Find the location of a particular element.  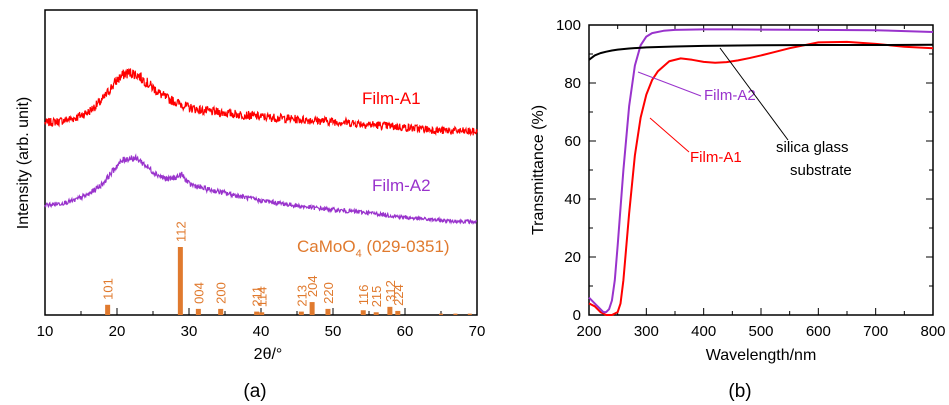

reference-peak-label-215: 215 is located at coordinates (376, 297).